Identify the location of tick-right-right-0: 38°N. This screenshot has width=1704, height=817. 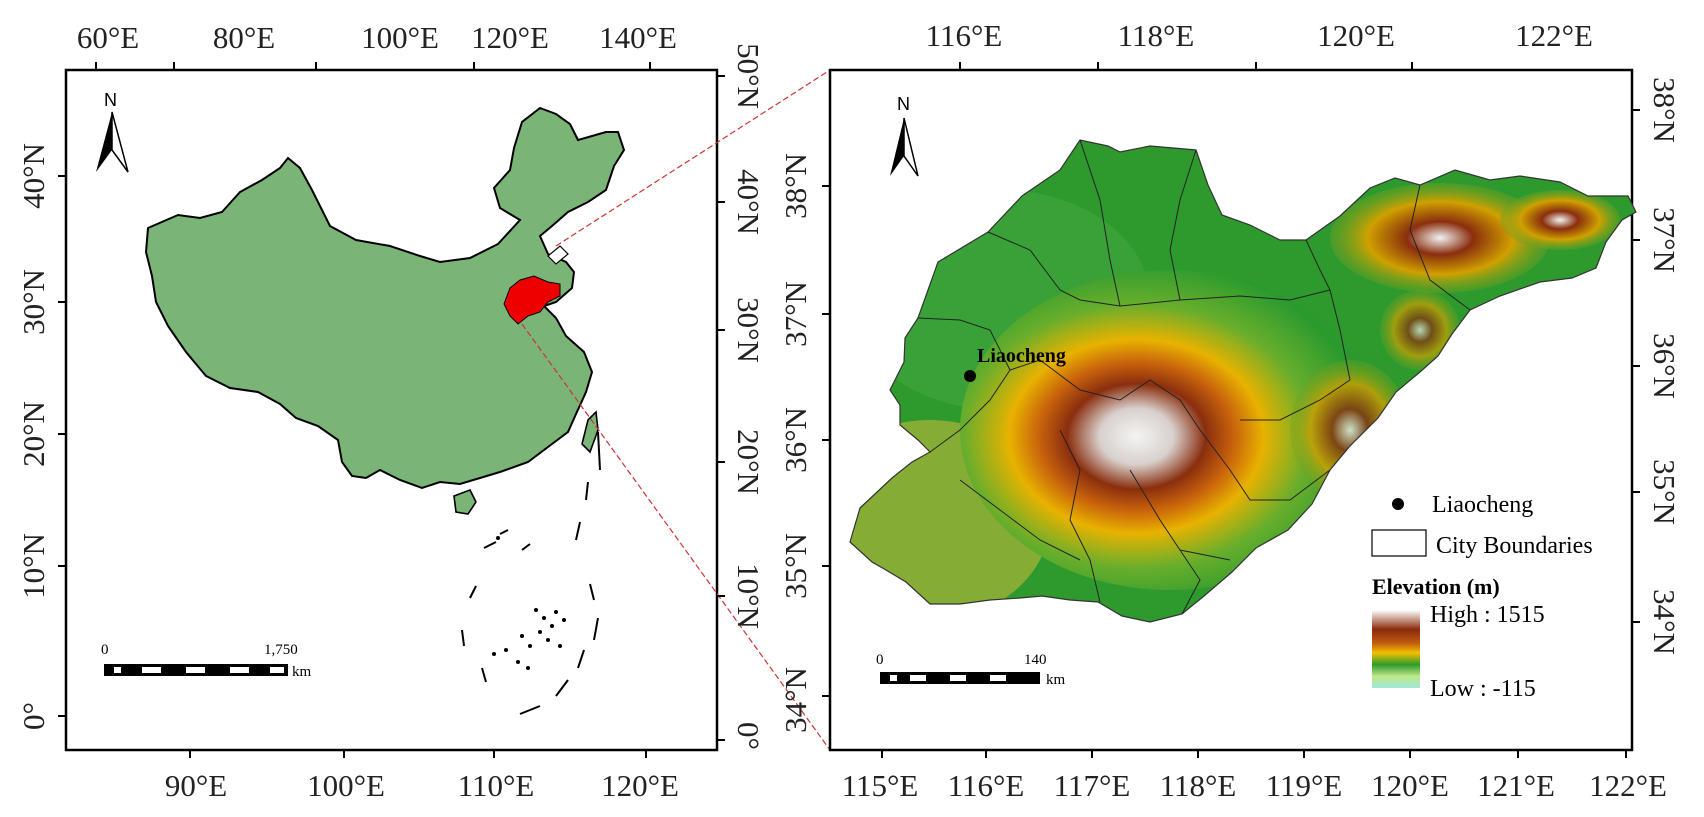
(1664, 110).